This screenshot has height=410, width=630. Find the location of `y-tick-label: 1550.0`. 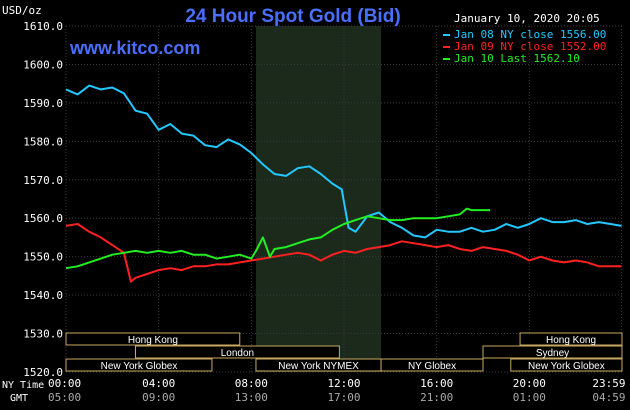

y-tick-label: 1550.0 is located at coordinates (43, 257).